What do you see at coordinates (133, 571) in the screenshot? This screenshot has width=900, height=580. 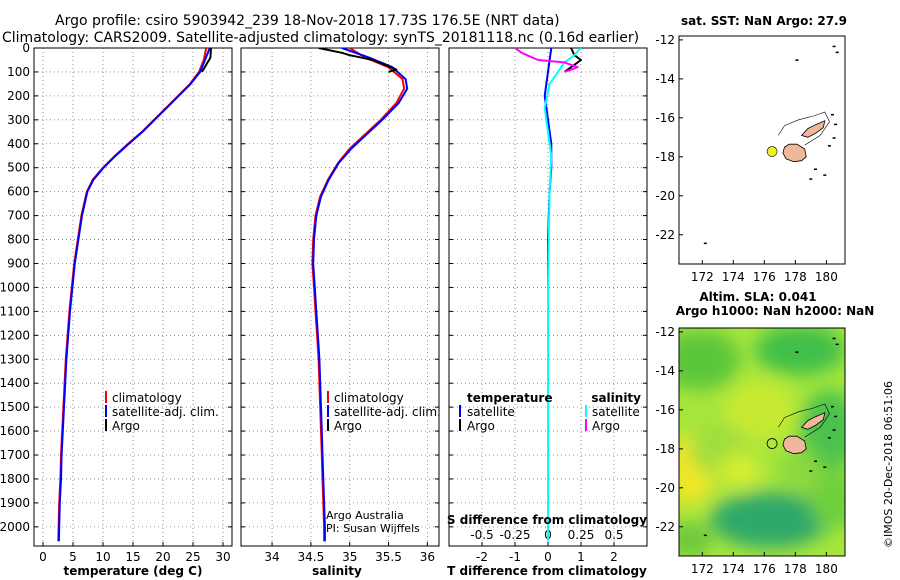 I see `temperature-xlabel: temperature (deg C)` at bounding box center [133, 571].